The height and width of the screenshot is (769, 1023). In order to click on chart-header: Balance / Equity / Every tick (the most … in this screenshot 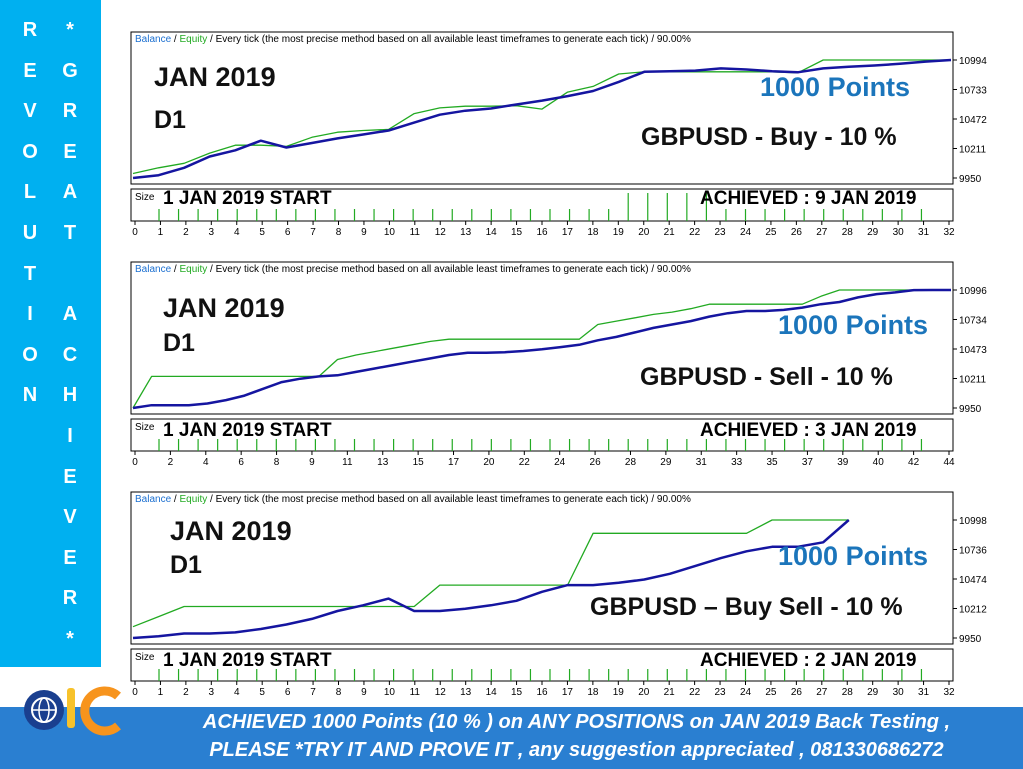, I will do `click(413, 499)`.